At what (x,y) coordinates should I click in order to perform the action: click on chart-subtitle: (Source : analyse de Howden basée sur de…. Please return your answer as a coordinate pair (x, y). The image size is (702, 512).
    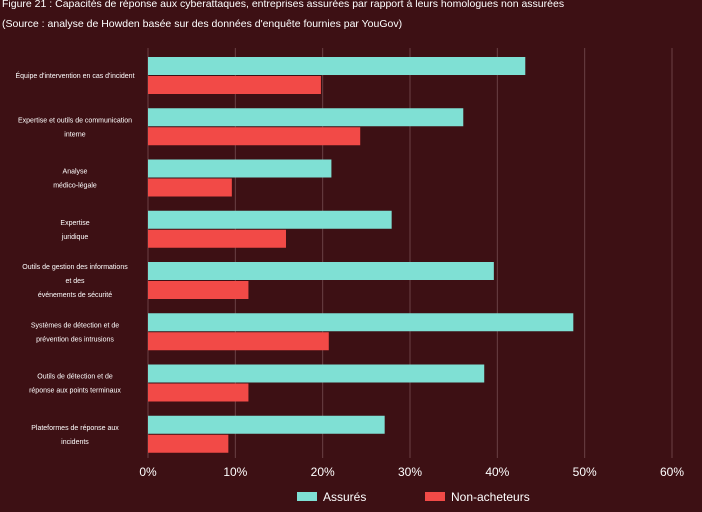
    Looking at the image, I should click on (202, 24).